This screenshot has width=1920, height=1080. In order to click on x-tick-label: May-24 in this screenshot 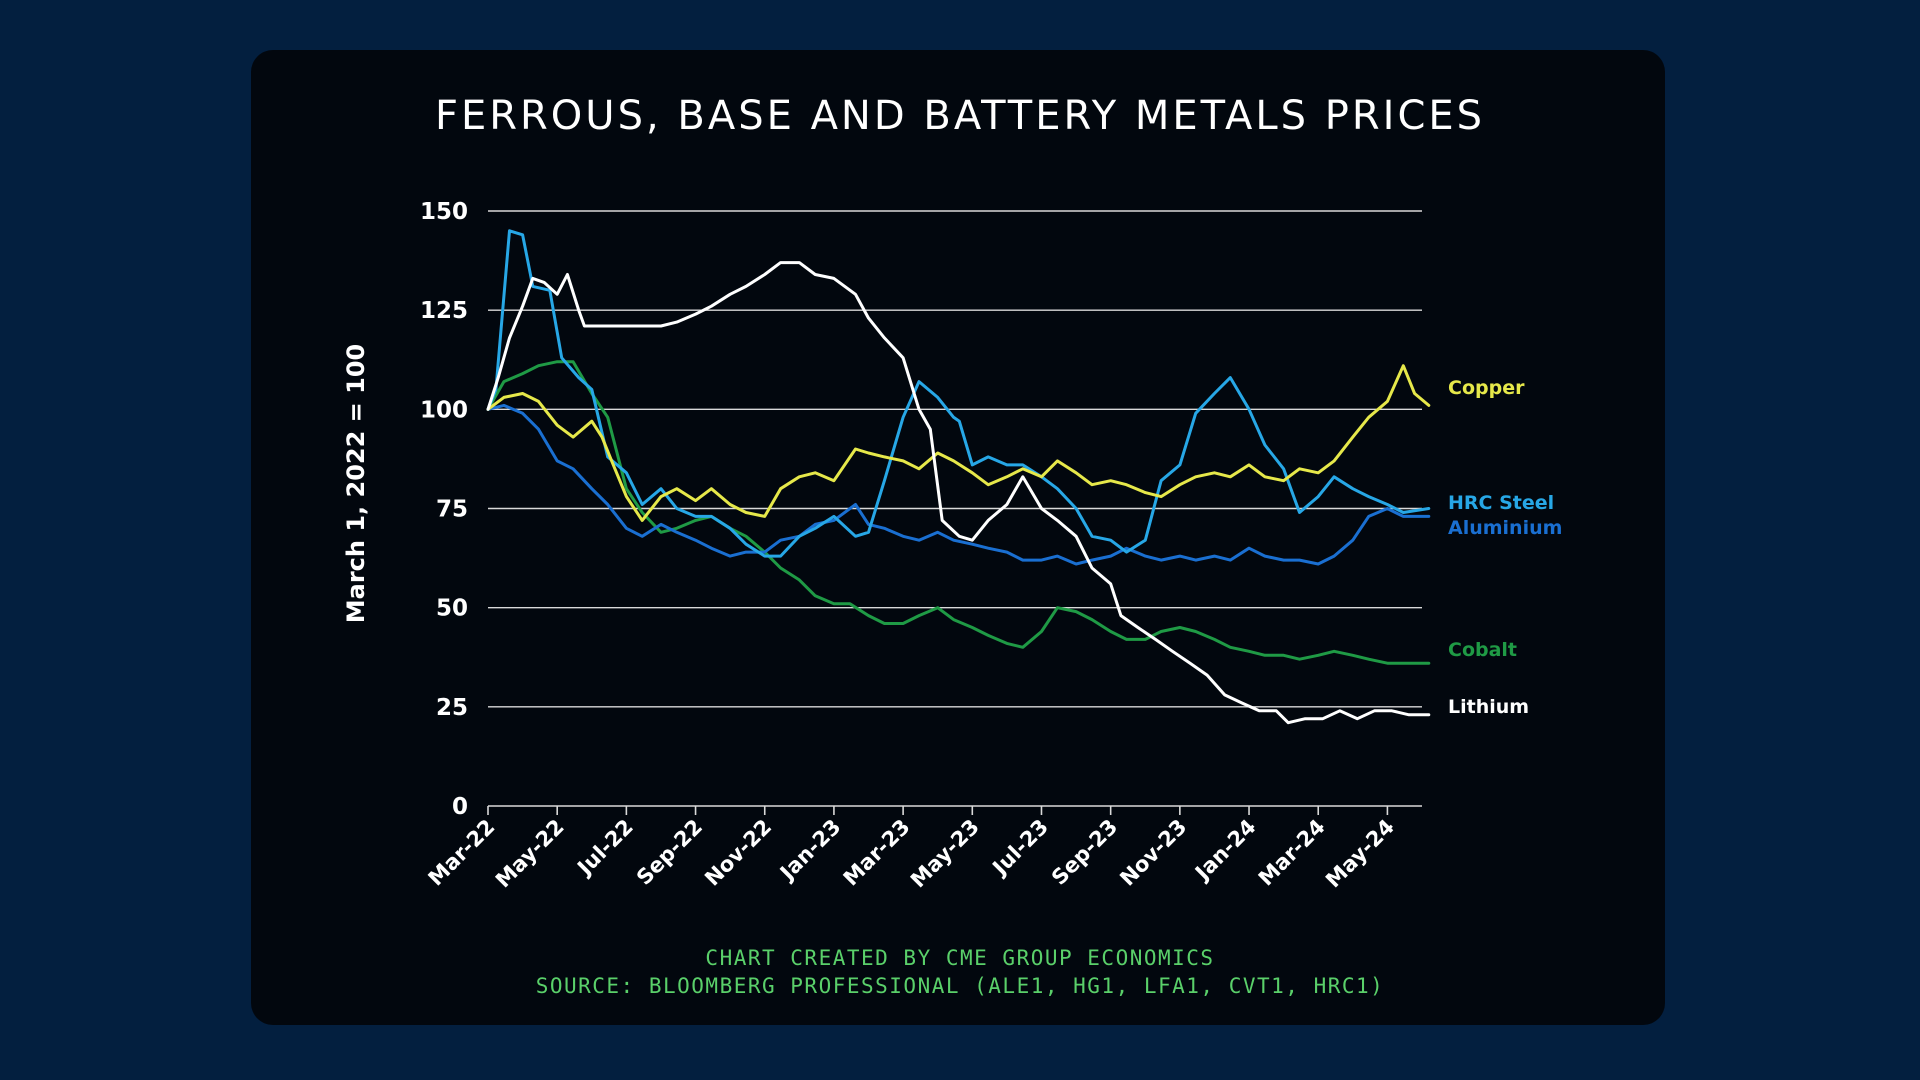, I will do `click(1360, 854)`.